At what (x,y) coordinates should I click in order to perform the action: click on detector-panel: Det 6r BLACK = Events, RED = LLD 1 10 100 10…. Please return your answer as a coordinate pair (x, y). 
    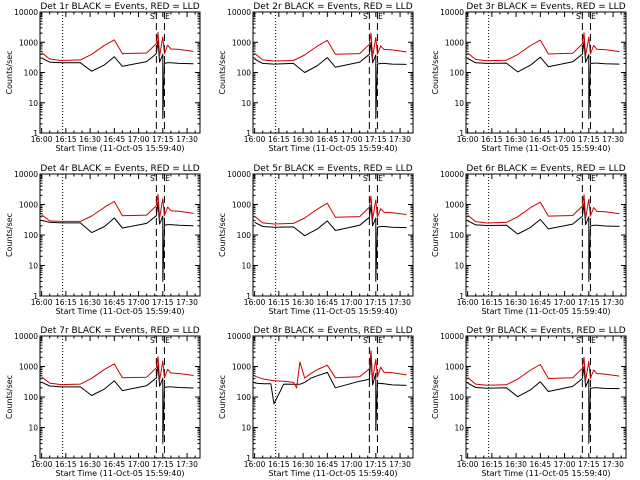
    Looking at the image, I should click on (529, 240).